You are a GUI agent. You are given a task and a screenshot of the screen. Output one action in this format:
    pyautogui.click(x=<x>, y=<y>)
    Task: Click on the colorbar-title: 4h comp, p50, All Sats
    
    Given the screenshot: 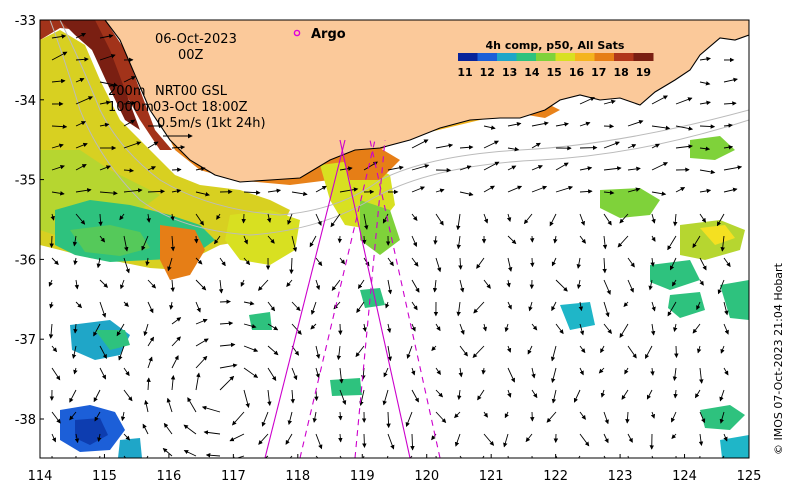 What is the action you would take?
    pyautogui.click(x=555, y=45)
    